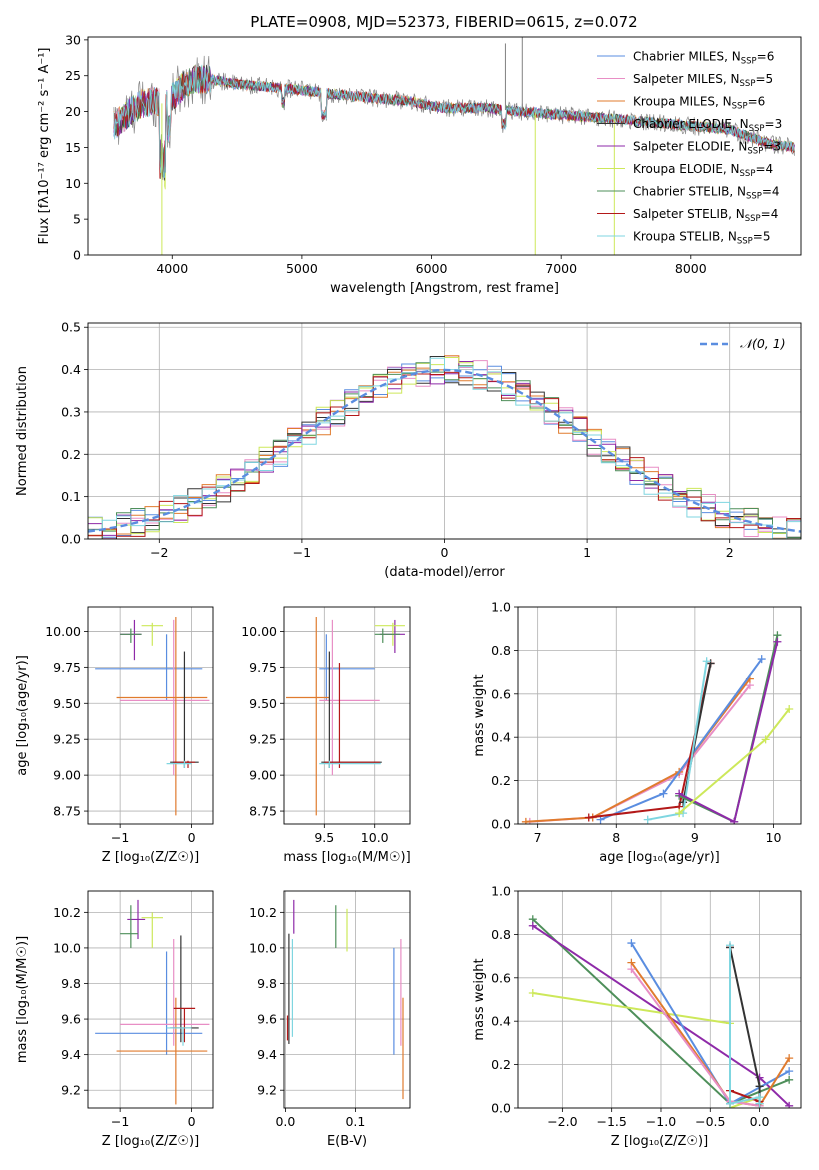 The width and height of the screenshot is (819, 1170). Describe the element at coordinates (73, 147) in the screenshot. I see `y-tick-label: 15` at that location.